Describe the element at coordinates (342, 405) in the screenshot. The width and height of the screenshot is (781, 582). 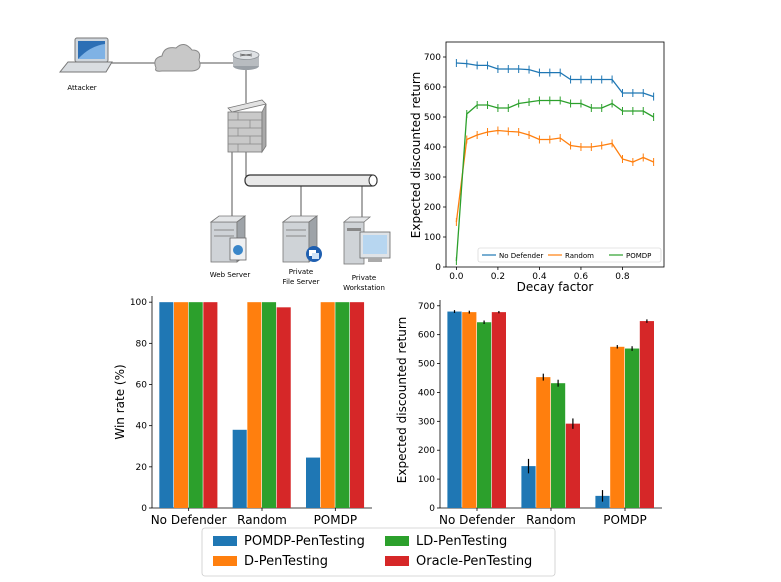
I see `win-chart-bar-ld-pentesting-pomdp` at that location.